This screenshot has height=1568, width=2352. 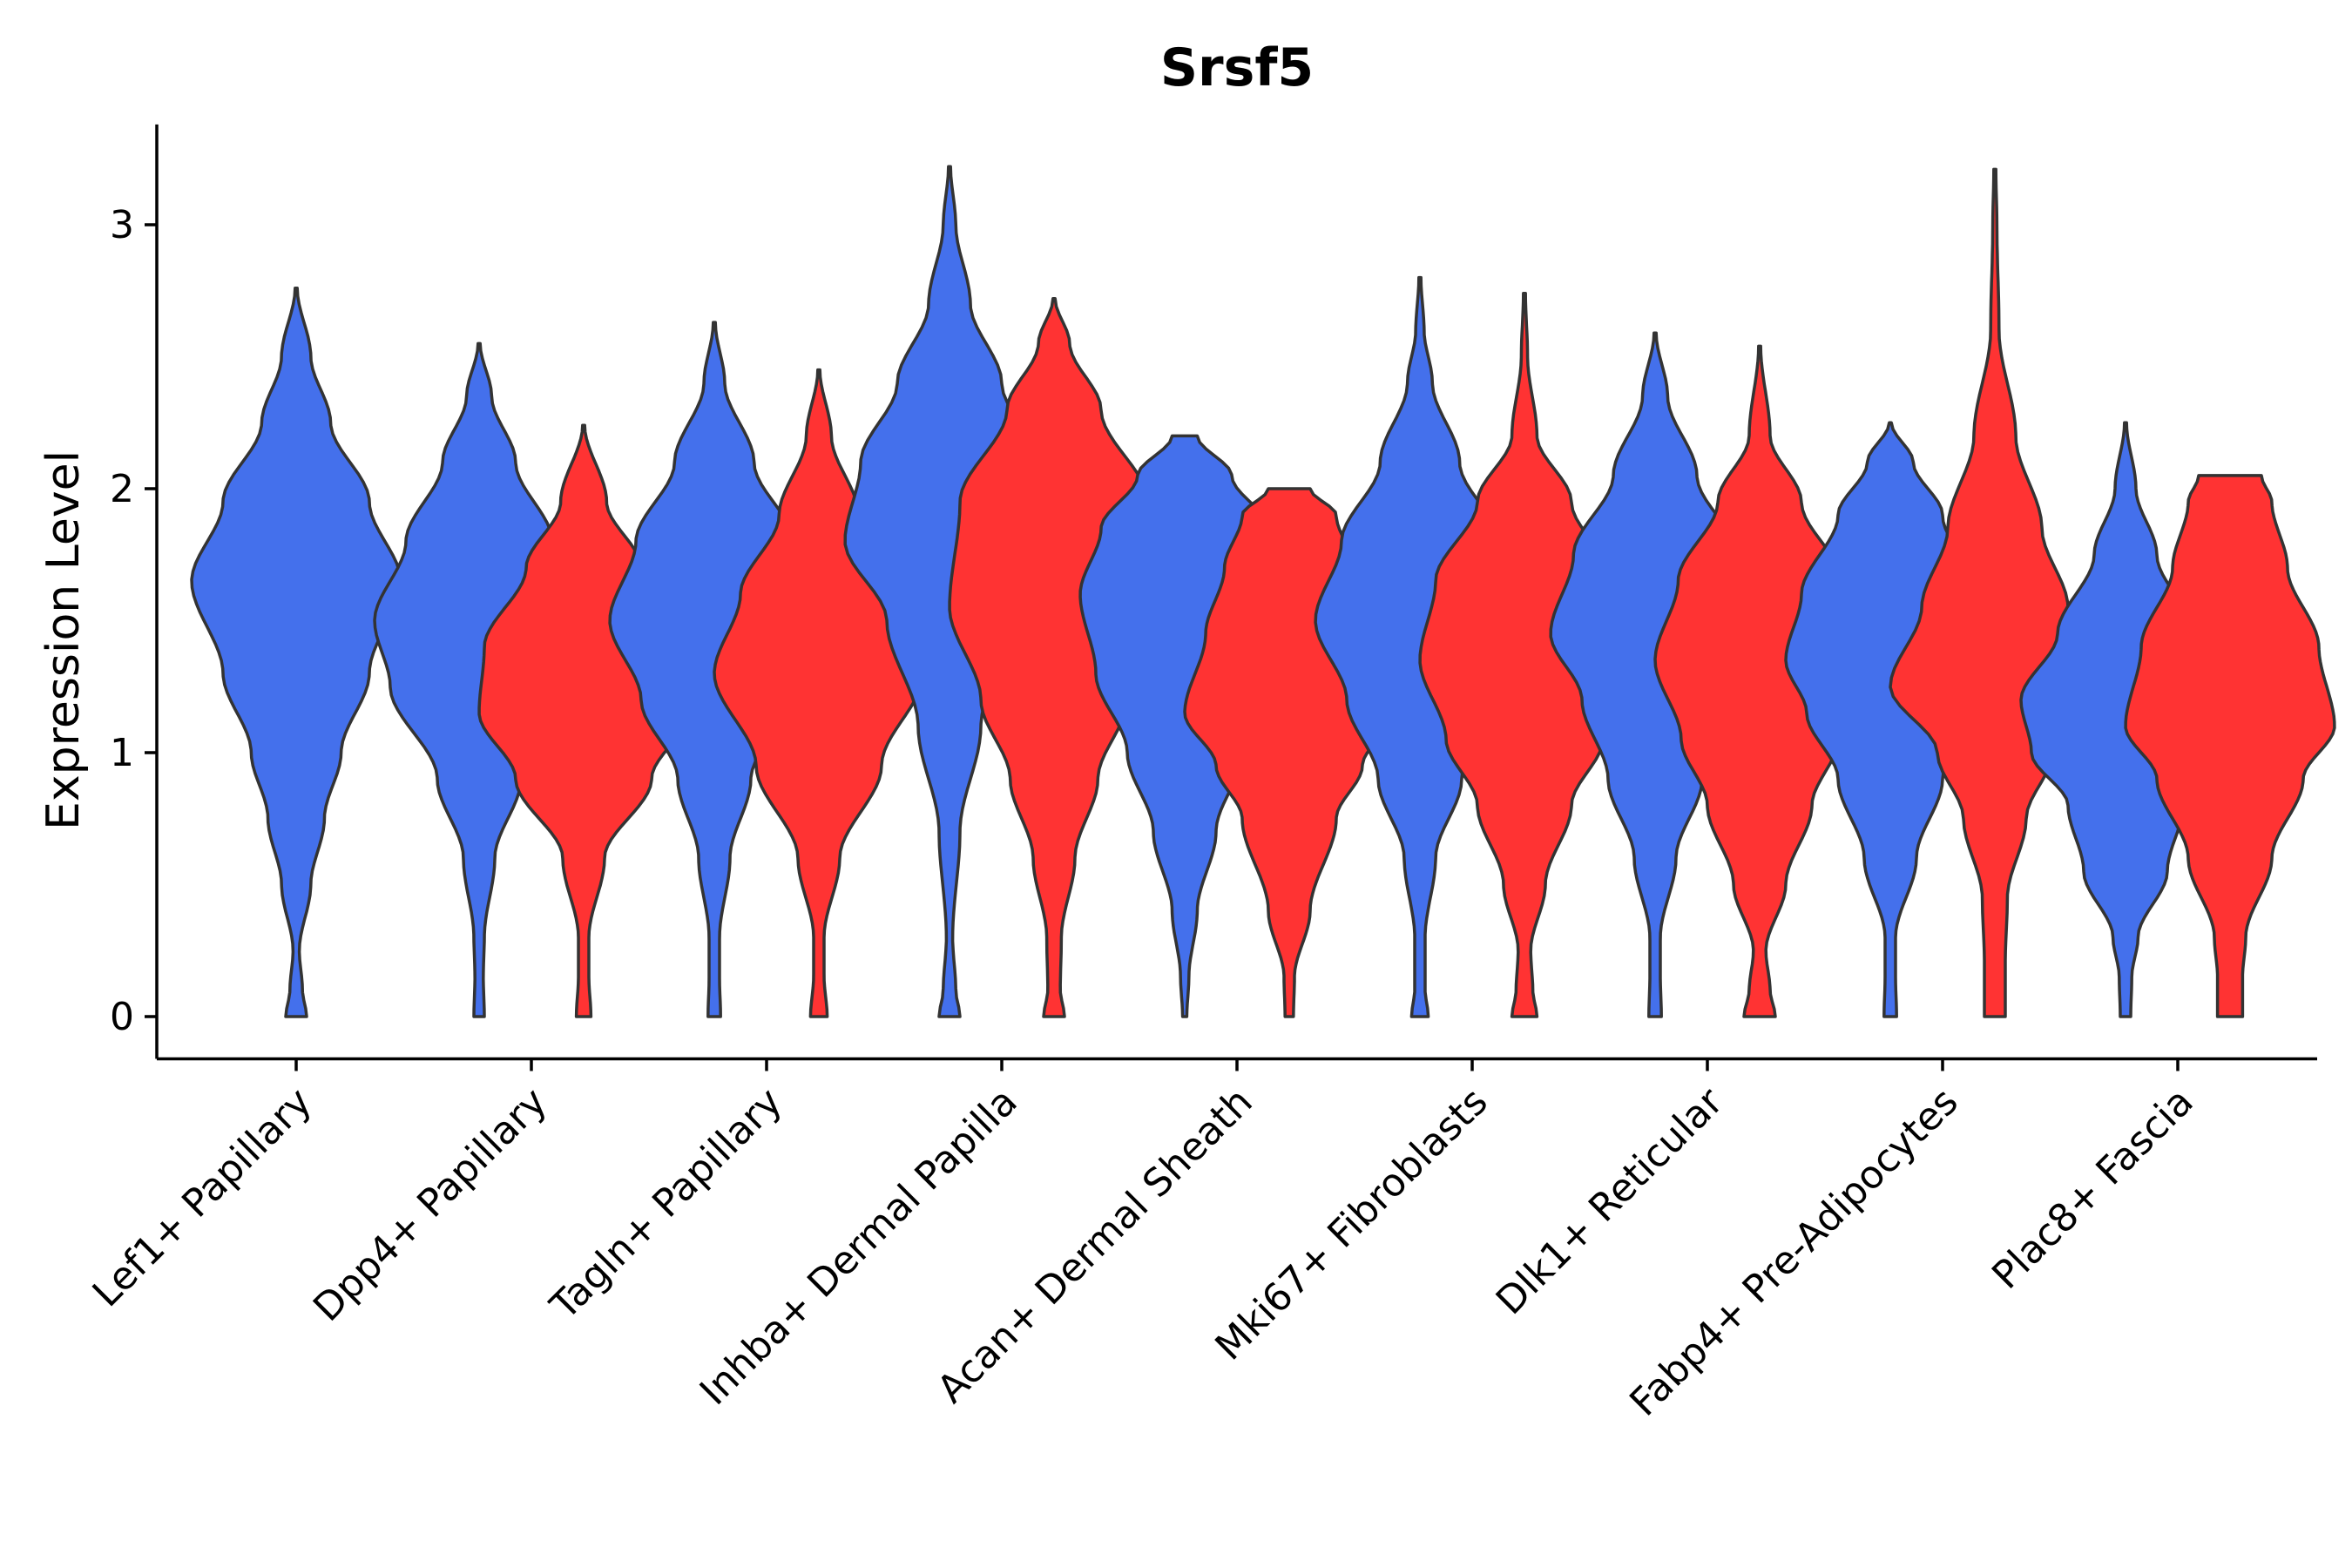 What do you see at coordinates (122, 1017) in the screenshot?
I see `y-tick-label: 0` at bounding box center [122, 1017].